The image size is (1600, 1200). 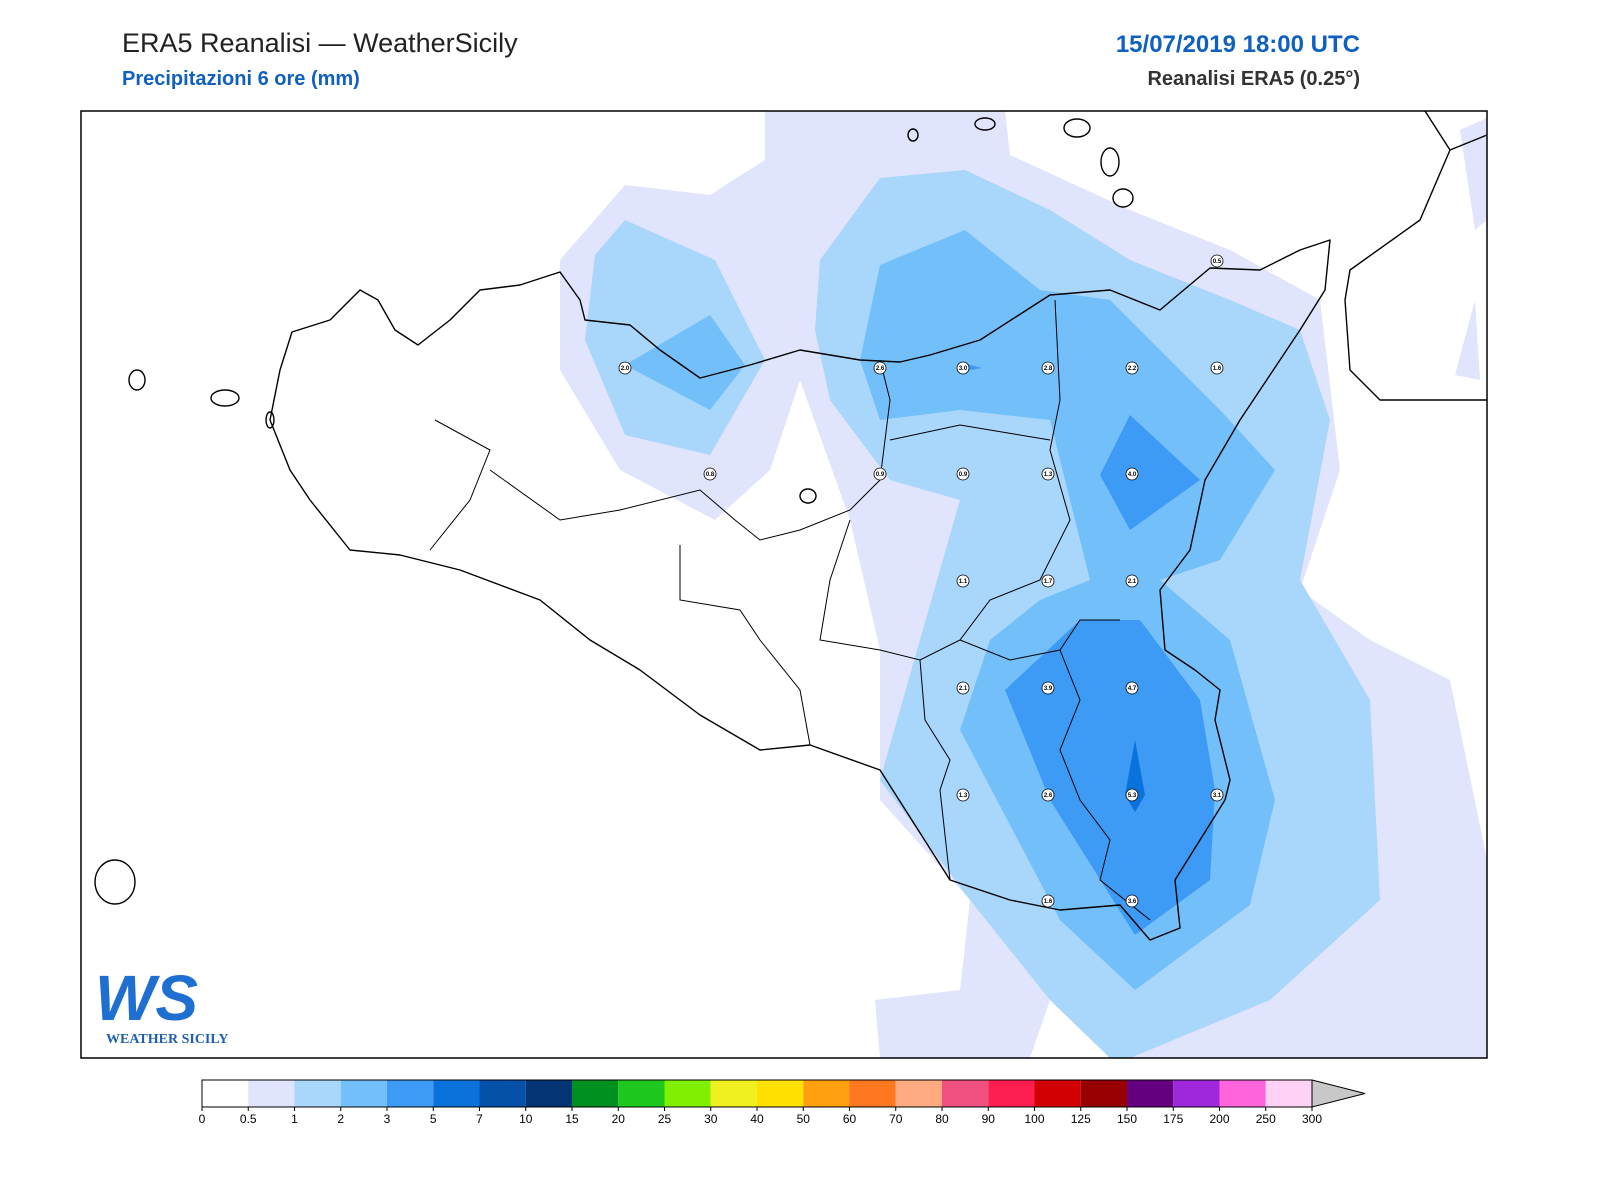 I want to click on source: Reanalisi ERA5 (0.25°), so click(x=1253, y=79).